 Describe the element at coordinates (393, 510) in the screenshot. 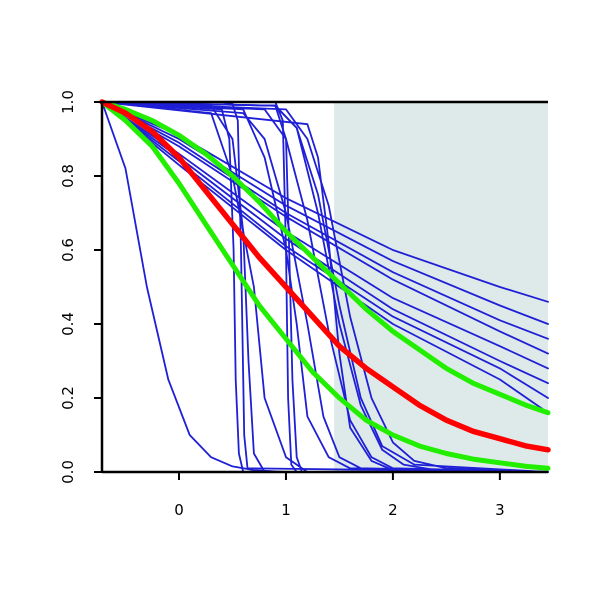

I see `x-tick-label-2: 2` at that location.